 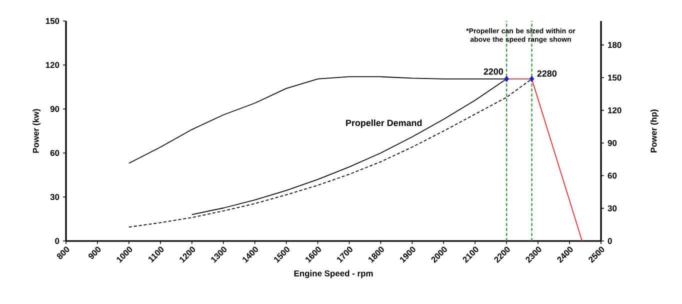 What do you see at coordinates (57, 241) in the screenshot?
I see `y-tick-label: 0` at bounding box center [57, 241].